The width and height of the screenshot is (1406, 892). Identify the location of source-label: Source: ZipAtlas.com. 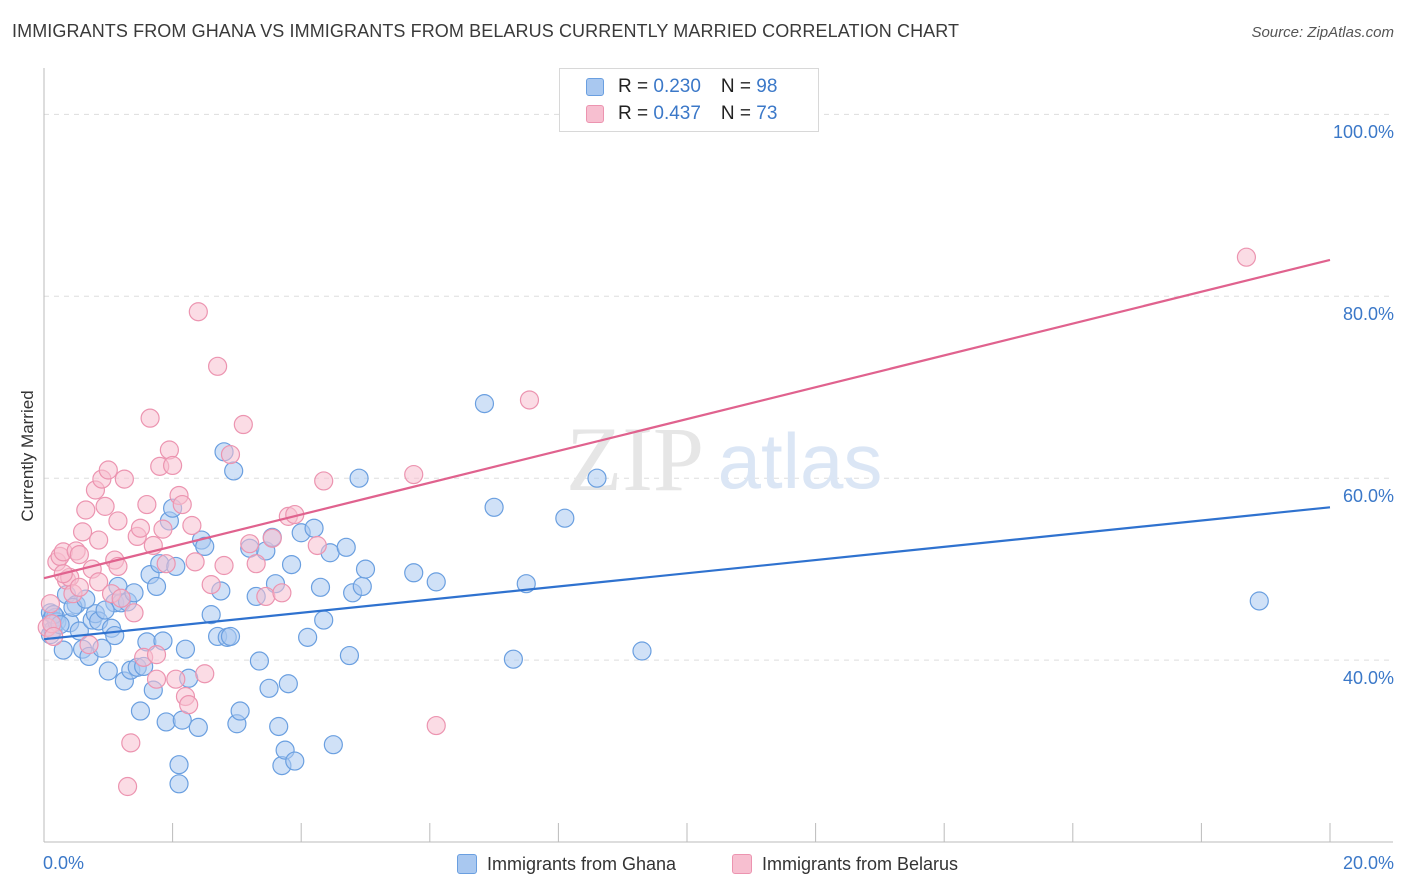
(1322, 32).